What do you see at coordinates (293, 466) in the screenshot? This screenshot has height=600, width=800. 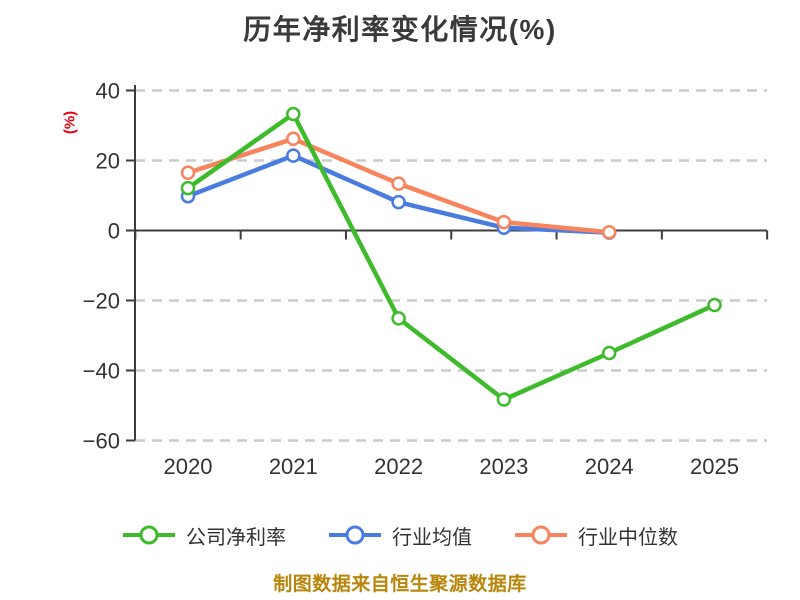 I see `x-tick-label: 2021` at bounding box center [293, 466].